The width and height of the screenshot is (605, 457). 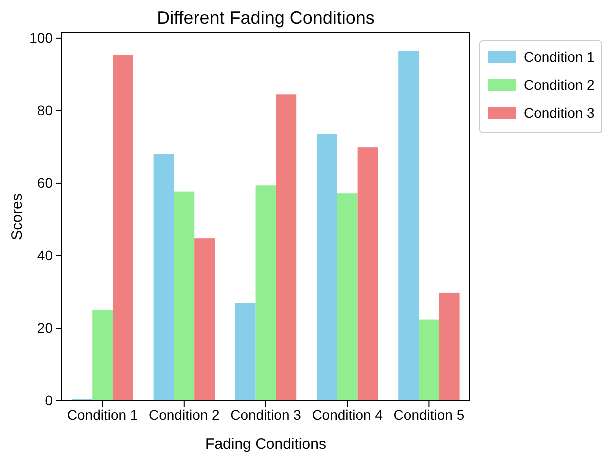 I want to click on y-tick-label: 80, so click(x=45, y=110).